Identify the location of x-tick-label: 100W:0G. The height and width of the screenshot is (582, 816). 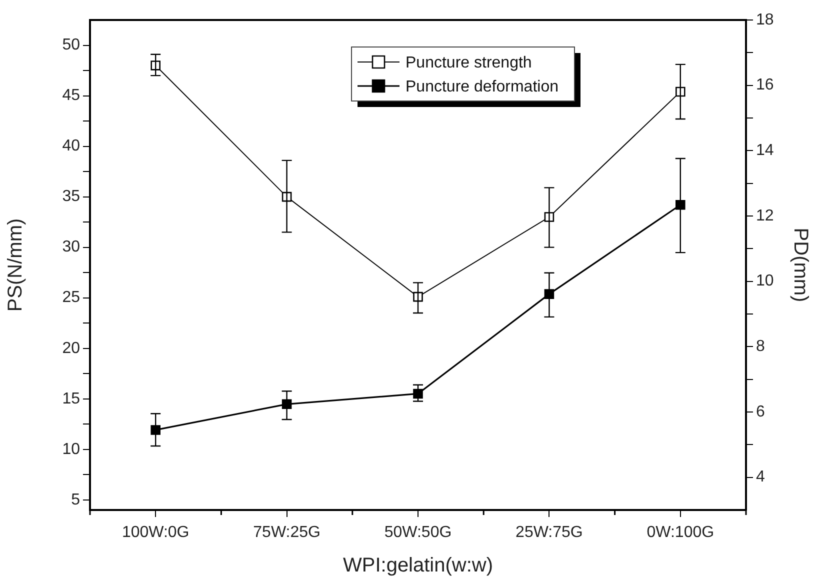
(156, 533).